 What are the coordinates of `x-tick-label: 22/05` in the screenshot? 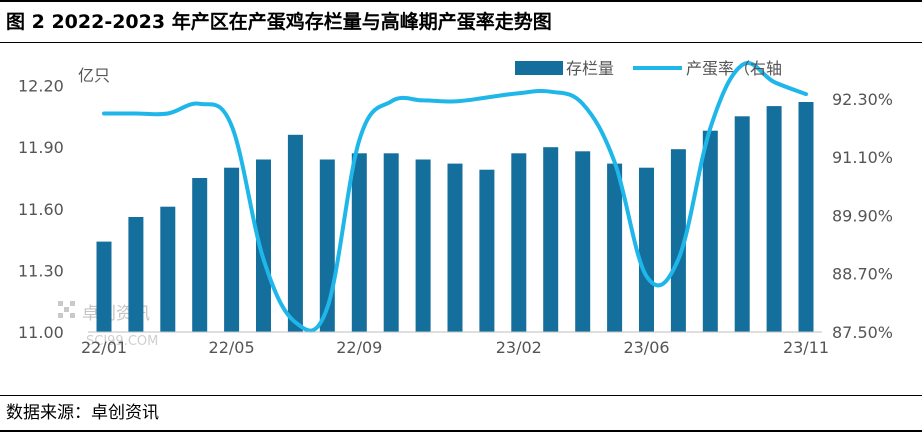 It's located at (232, 347).